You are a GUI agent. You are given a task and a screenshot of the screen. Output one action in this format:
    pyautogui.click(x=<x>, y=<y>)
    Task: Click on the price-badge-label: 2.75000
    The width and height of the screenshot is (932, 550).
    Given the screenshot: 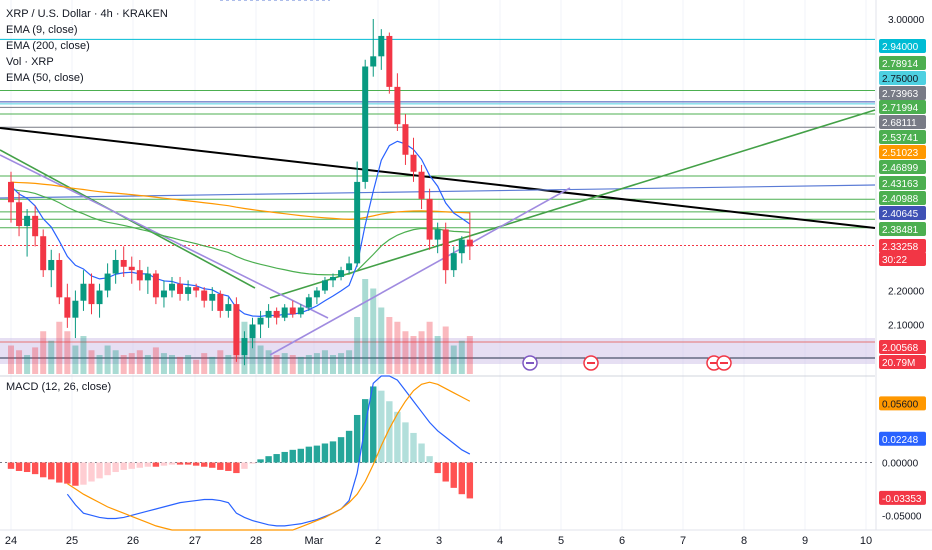 What is the action you would take?
    pyautogui.click(x=900, y=79)
    